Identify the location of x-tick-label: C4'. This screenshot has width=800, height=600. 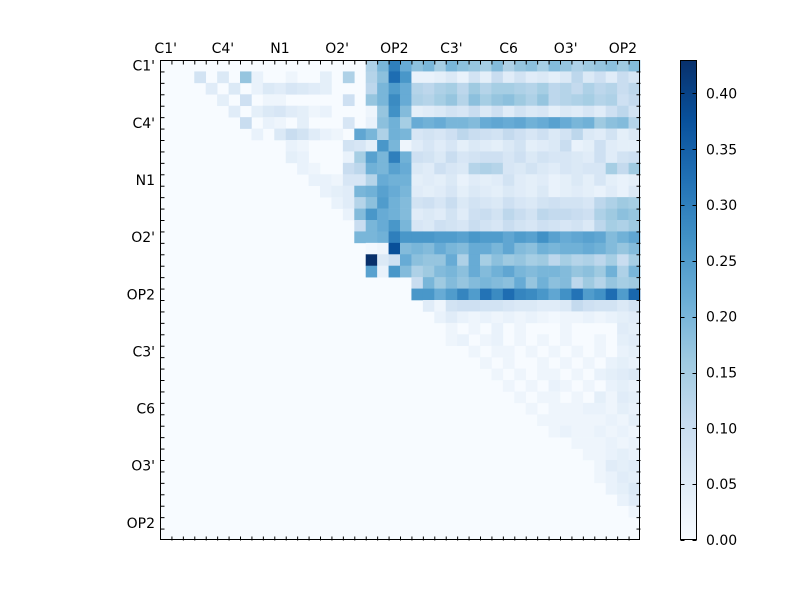
(223, 49).